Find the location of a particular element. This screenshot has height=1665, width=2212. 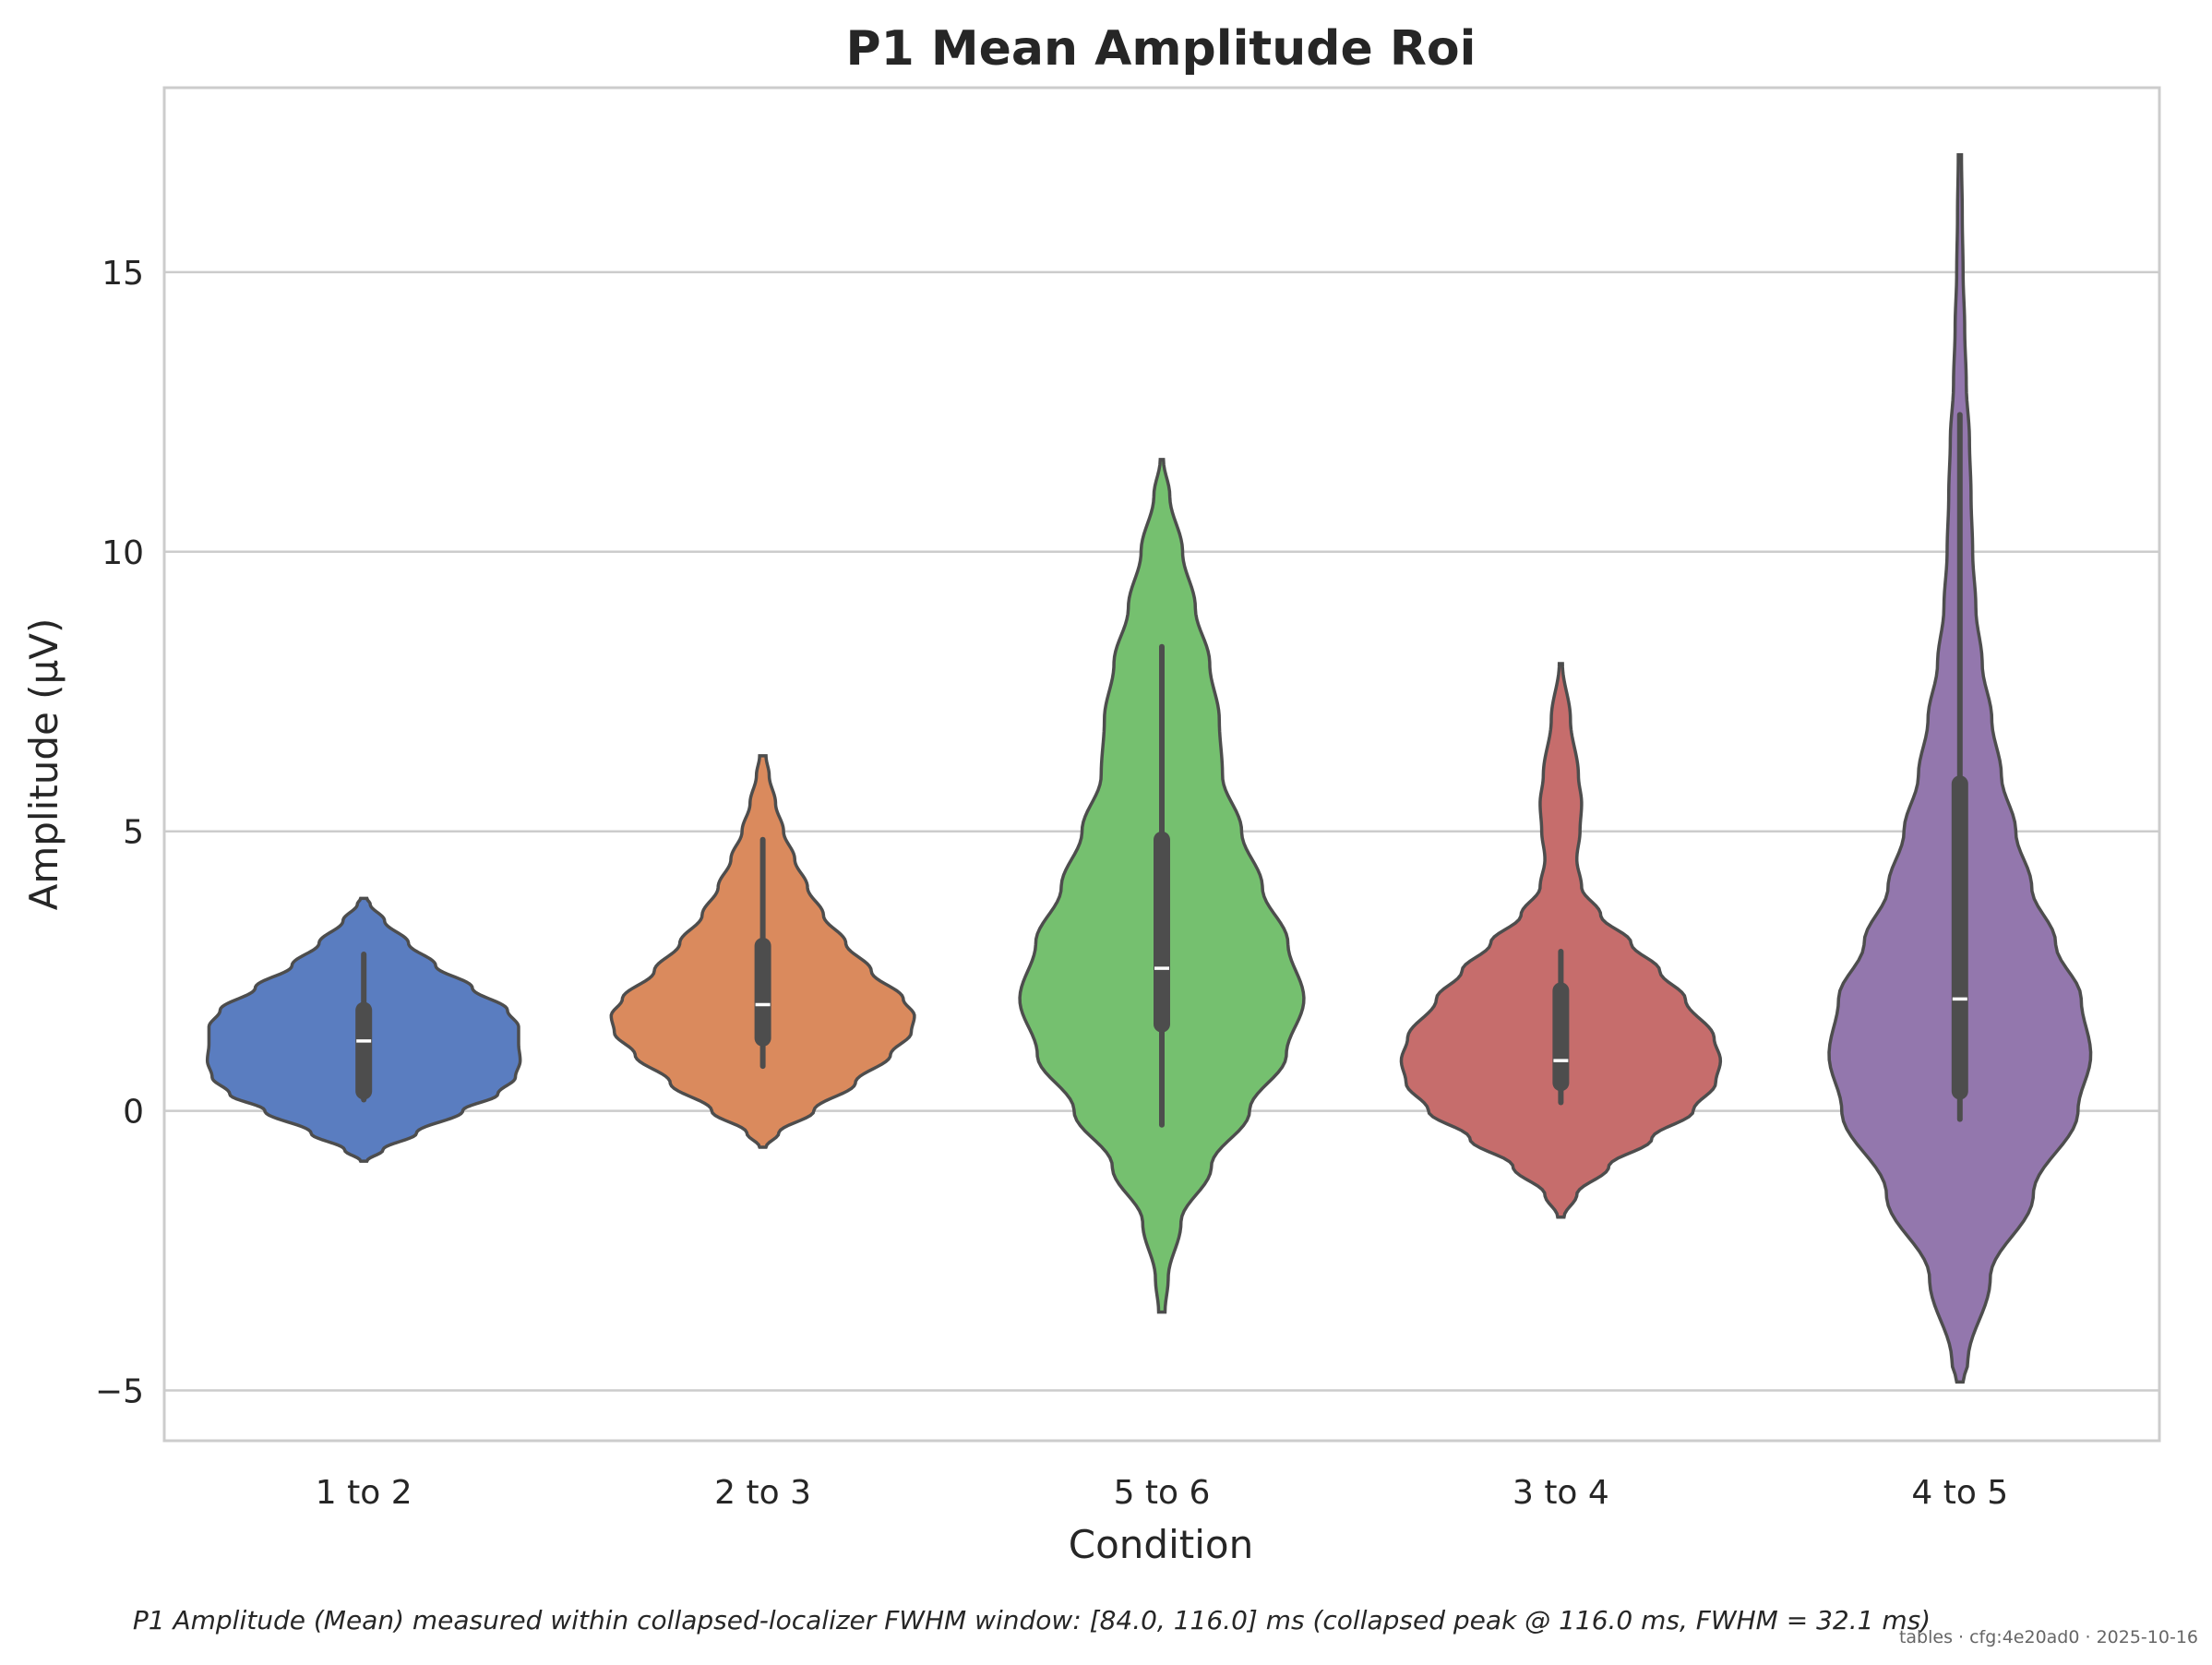

x-tick-label: 3 to 4 is located at coordinates (1561, 1493).